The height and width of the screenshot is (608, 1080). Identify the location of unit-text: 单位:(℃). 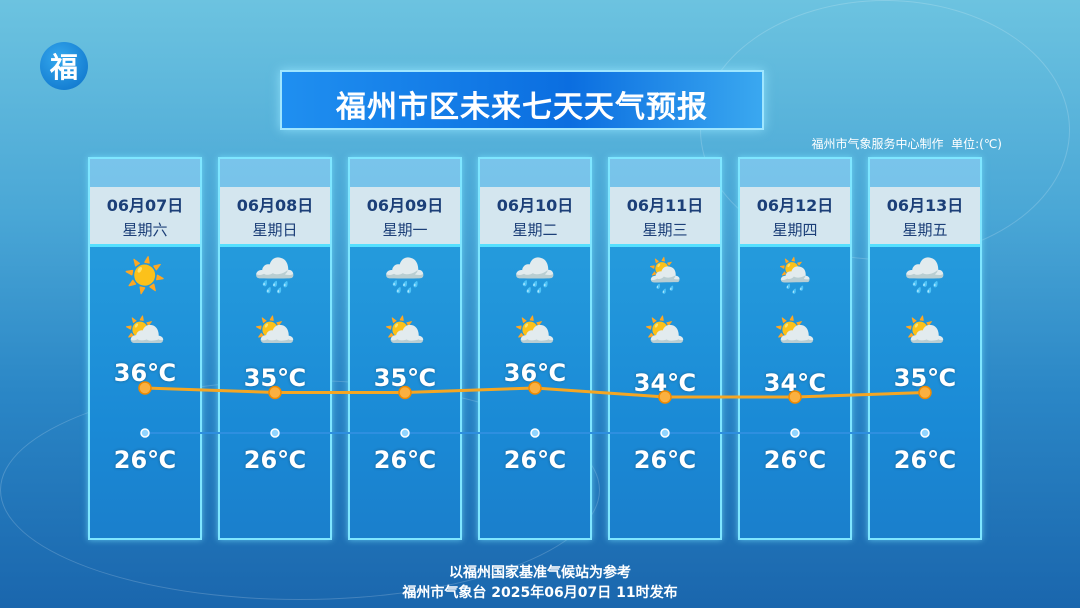
(976, 144).